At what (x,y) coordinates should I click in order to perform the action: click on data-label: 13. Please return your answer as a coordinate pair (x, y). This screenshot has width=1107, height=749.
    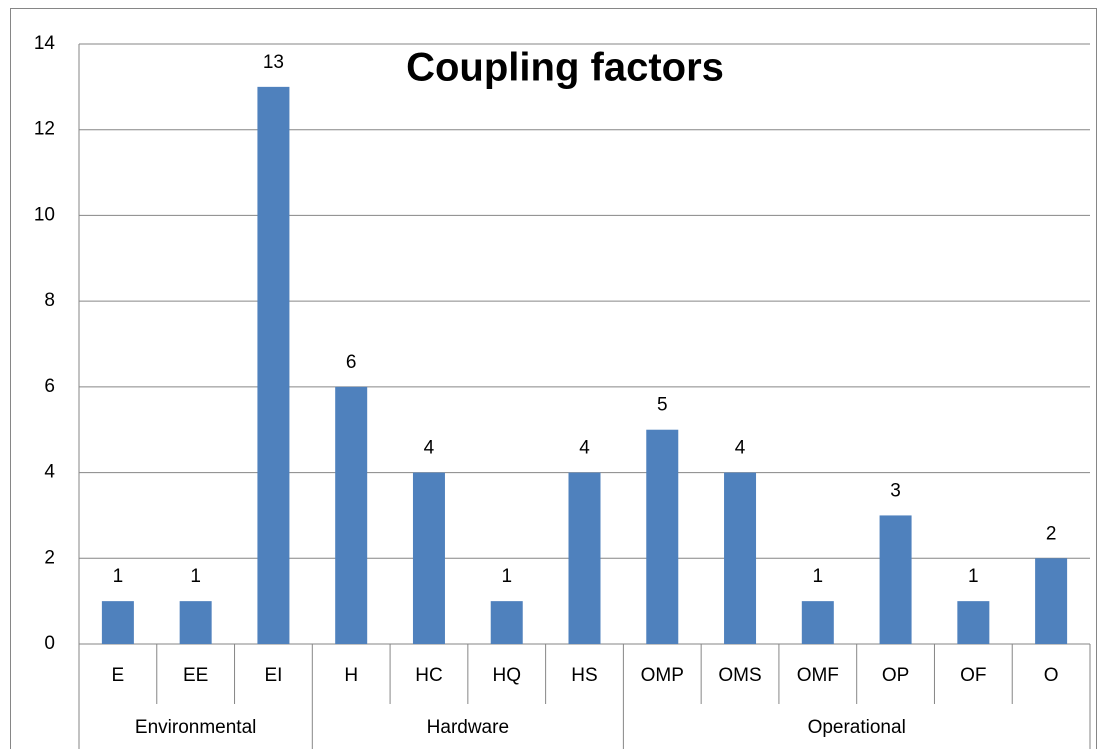
    Looking at the image, I should click on (273, 62).